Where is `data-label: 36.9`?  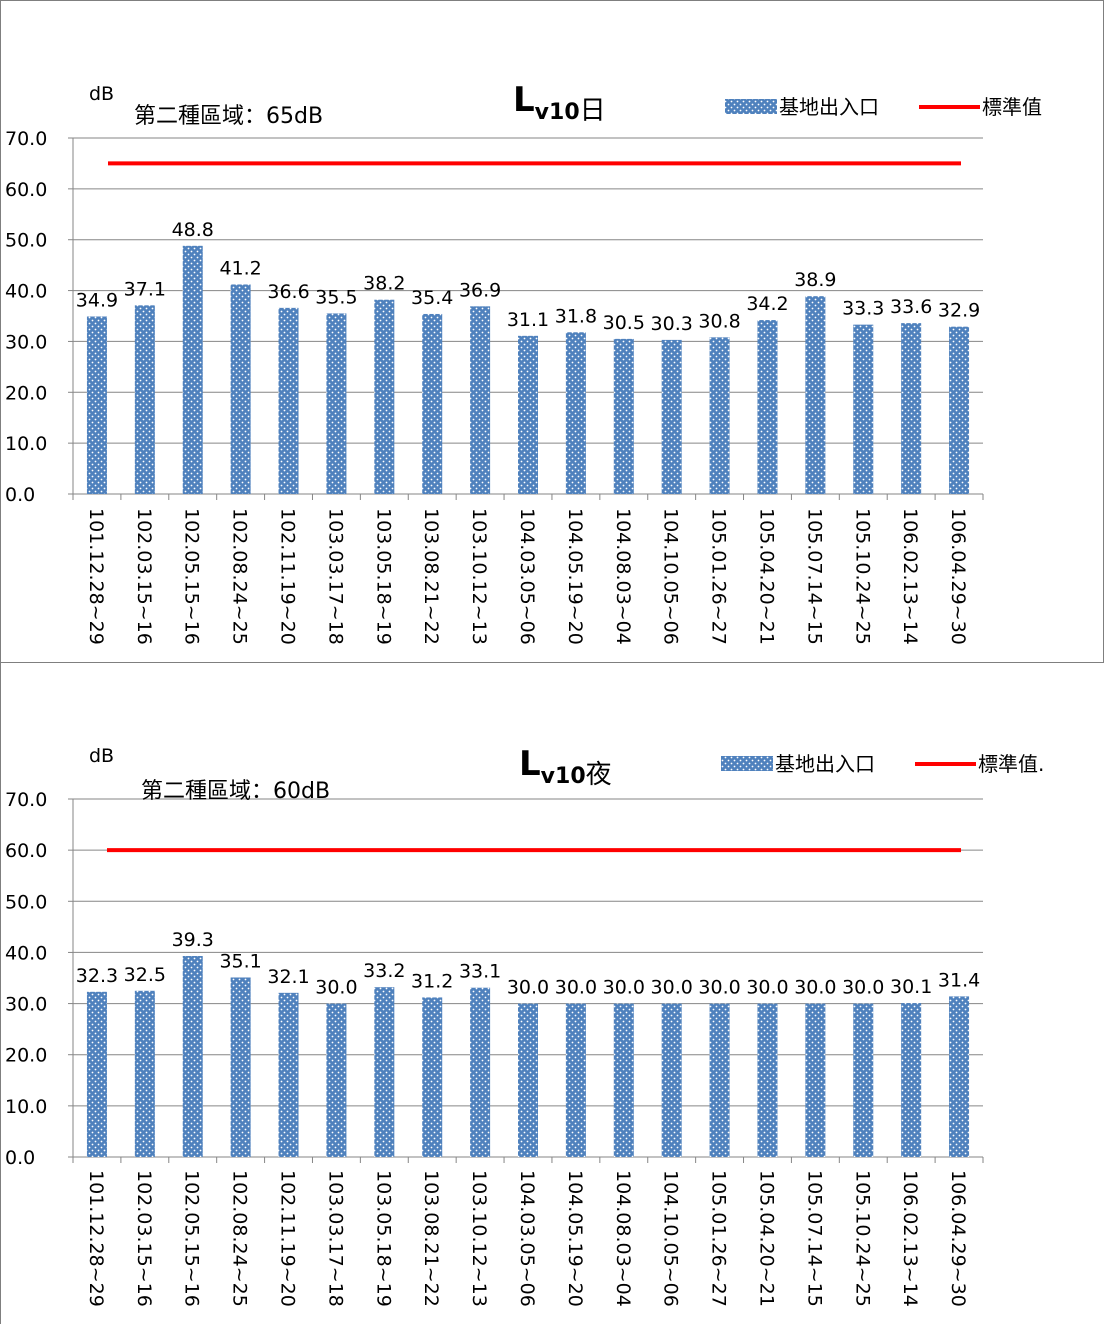 data-label: 36.9 is located at coordinates (480, 290).